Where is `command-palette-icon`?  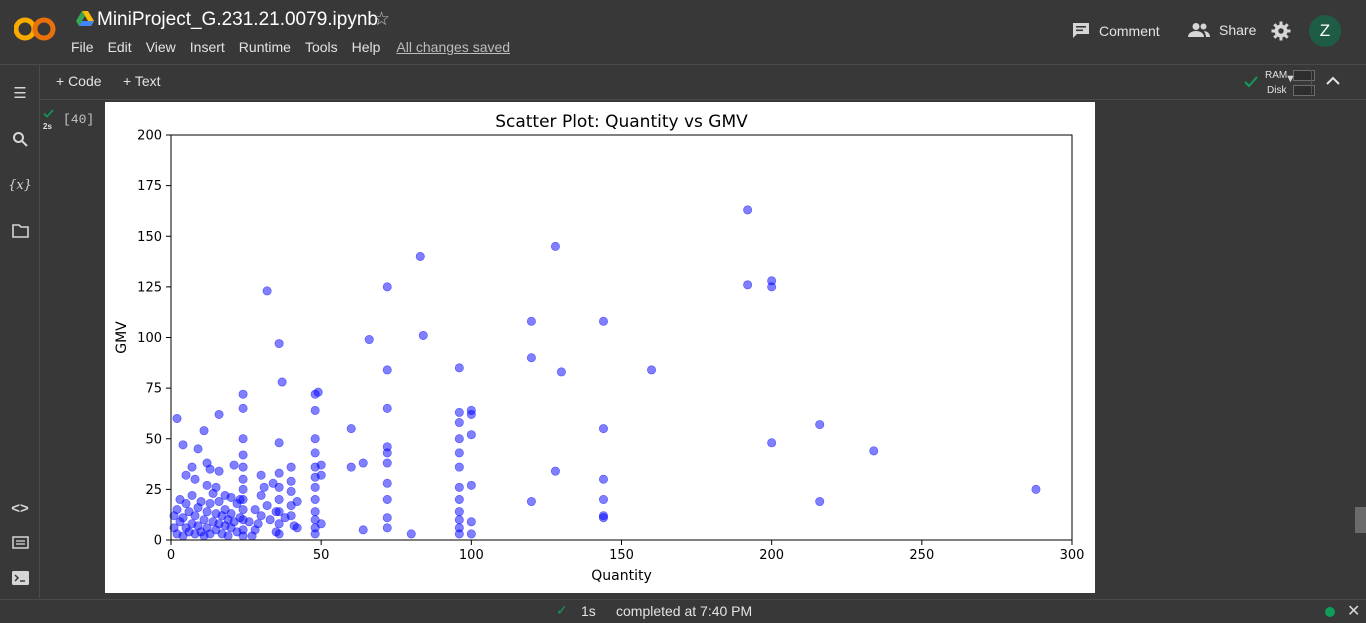 command-palette-icon is located at coordinates (20, 542).